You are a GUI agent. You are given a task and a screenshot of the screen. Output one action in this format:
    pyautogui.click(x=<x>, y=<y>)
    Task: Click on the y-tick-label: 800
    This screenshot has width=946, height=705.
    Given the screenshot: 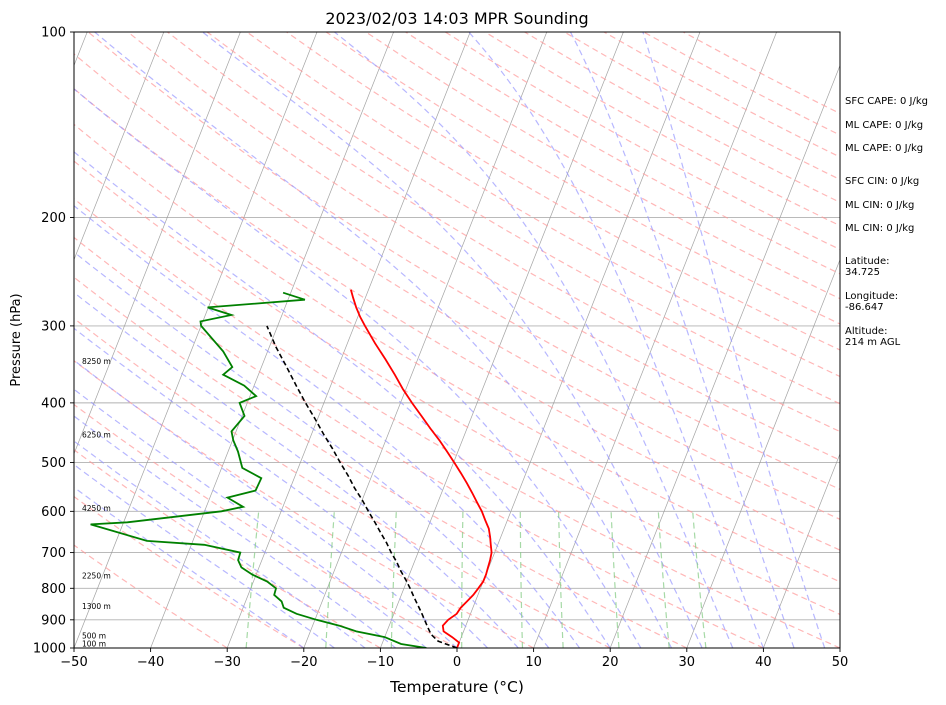 What is the action you would take?
    pyautogui.click(x=53, y=589)
    